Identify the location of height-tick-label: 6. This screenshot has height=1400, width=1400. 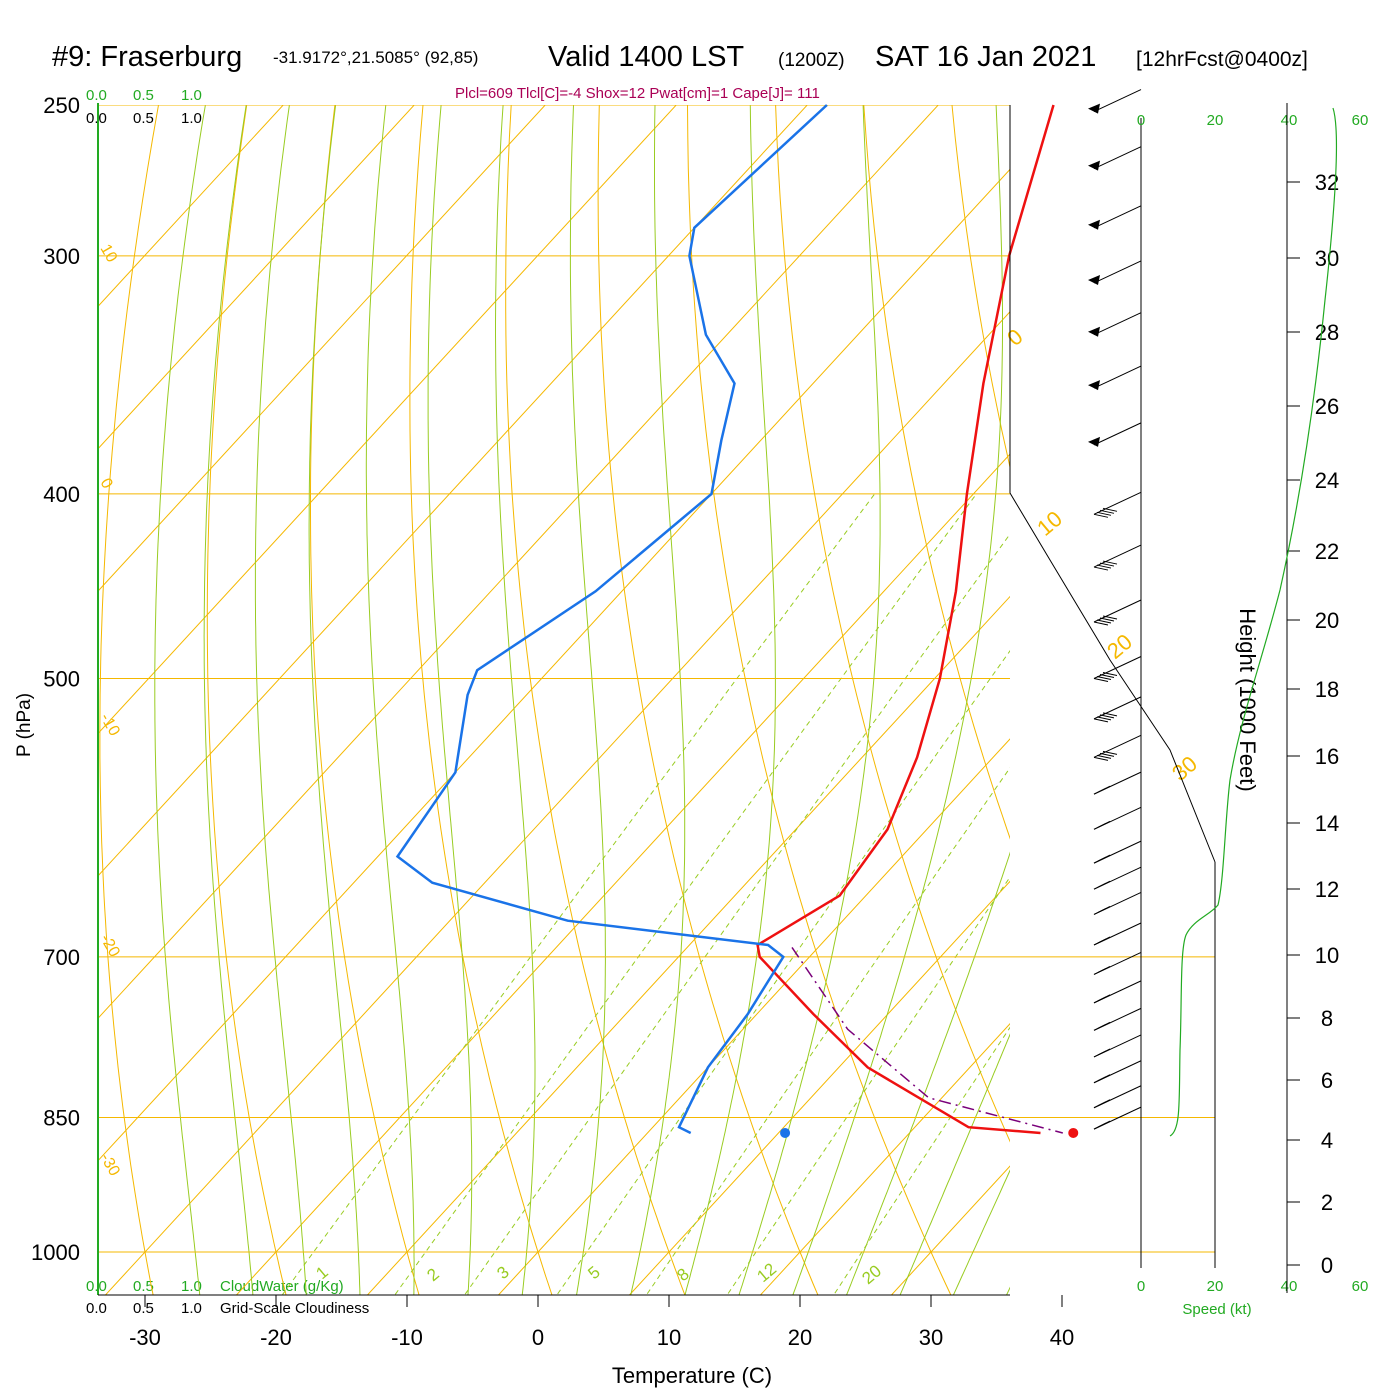
(1327, 1080).